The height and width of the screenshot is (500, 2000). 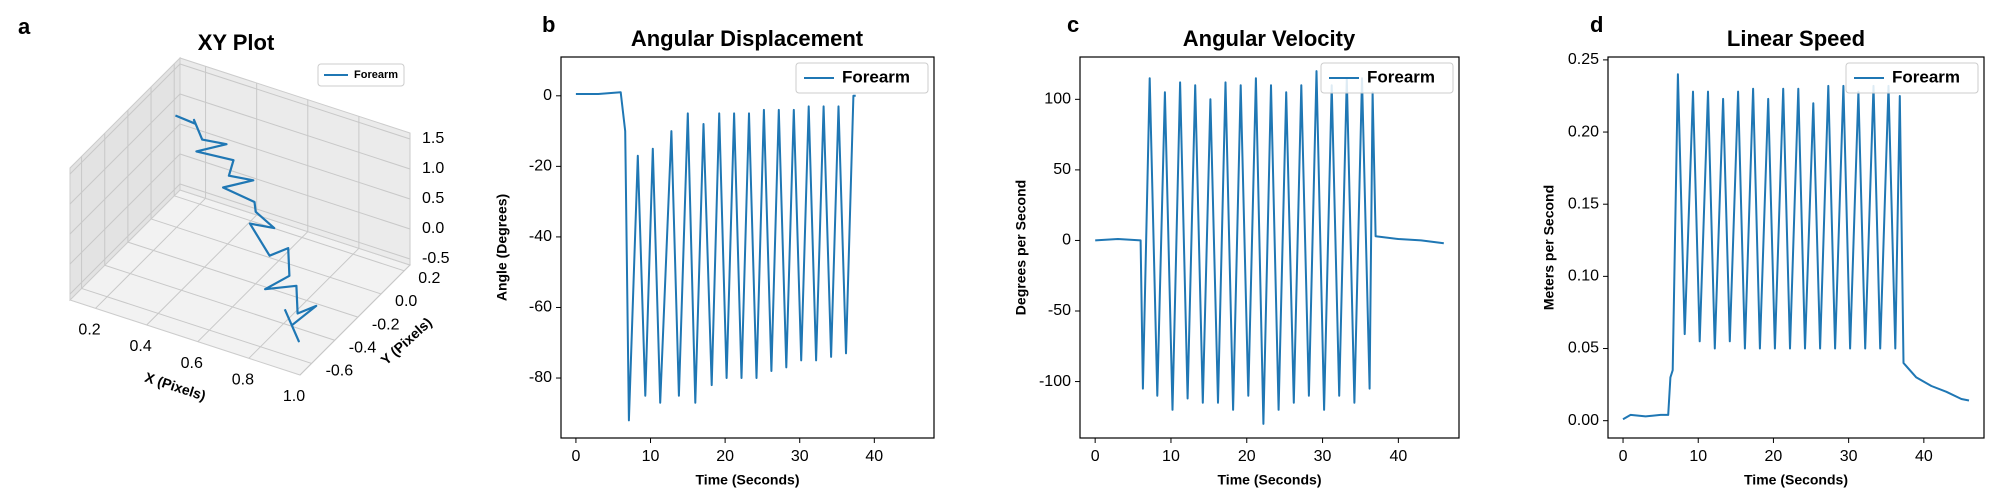 What do you see at coordinates (433, 168) in the screenshot?
I see `z-tick-label: 1.0` at bounding box center [433, 168].